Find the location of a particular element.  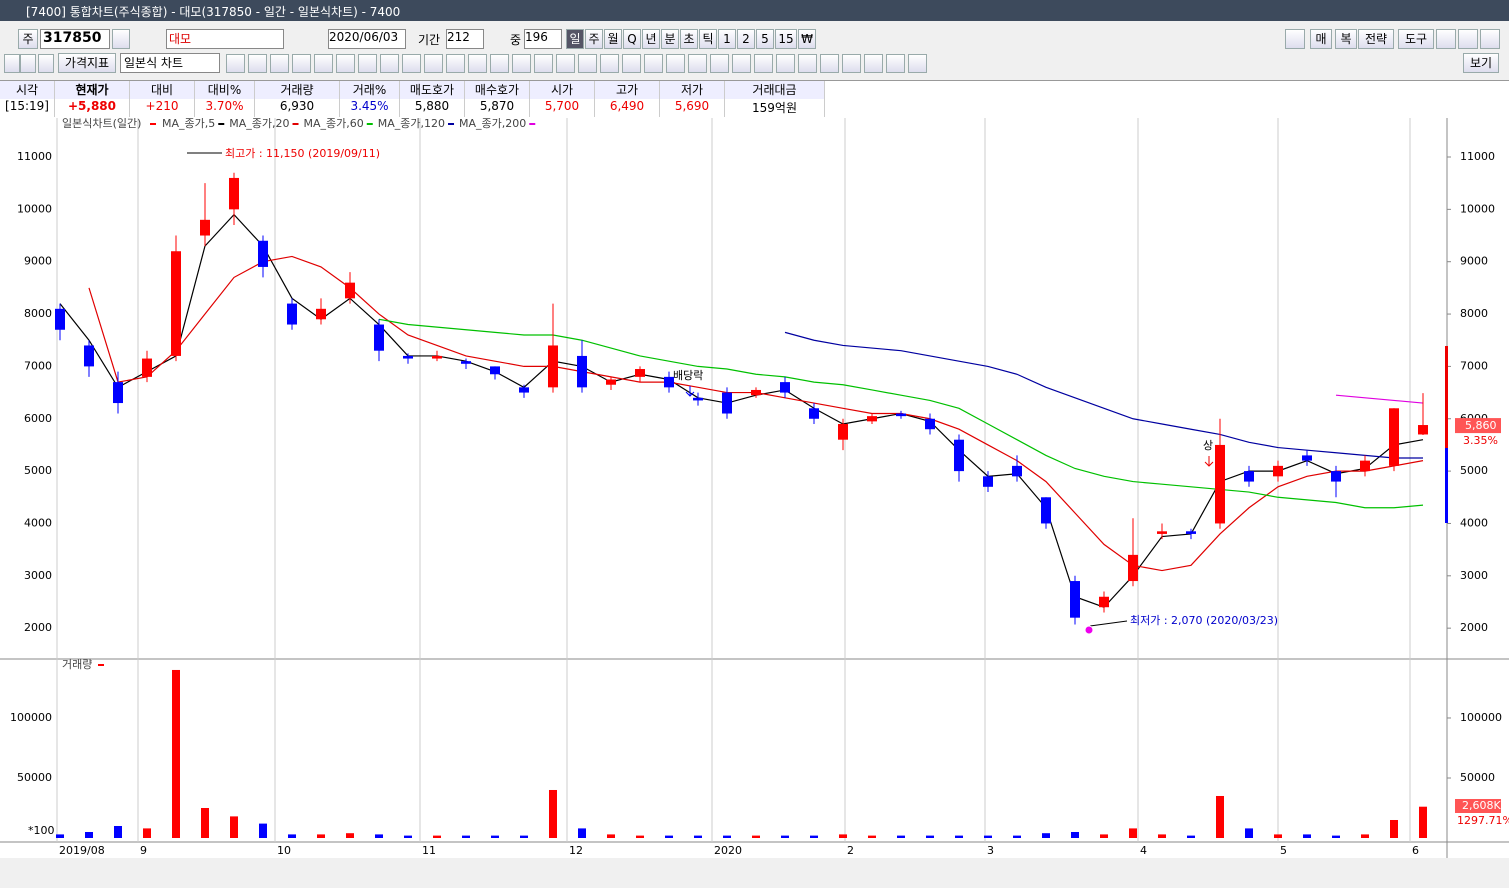

right-button: 복 is located at coordinates (1346, 39).